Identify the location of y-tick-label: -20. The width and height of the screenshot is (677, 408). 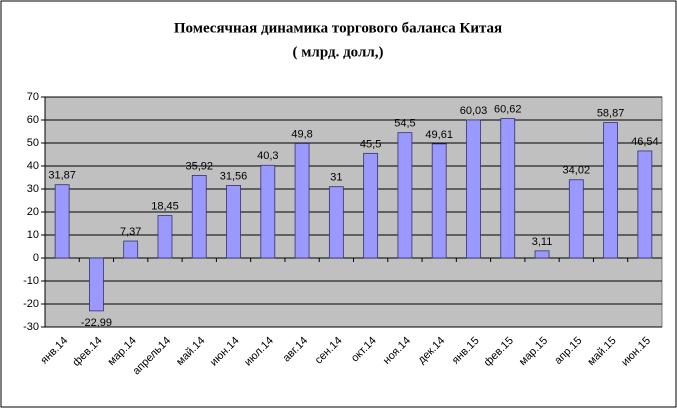
(31, 304).